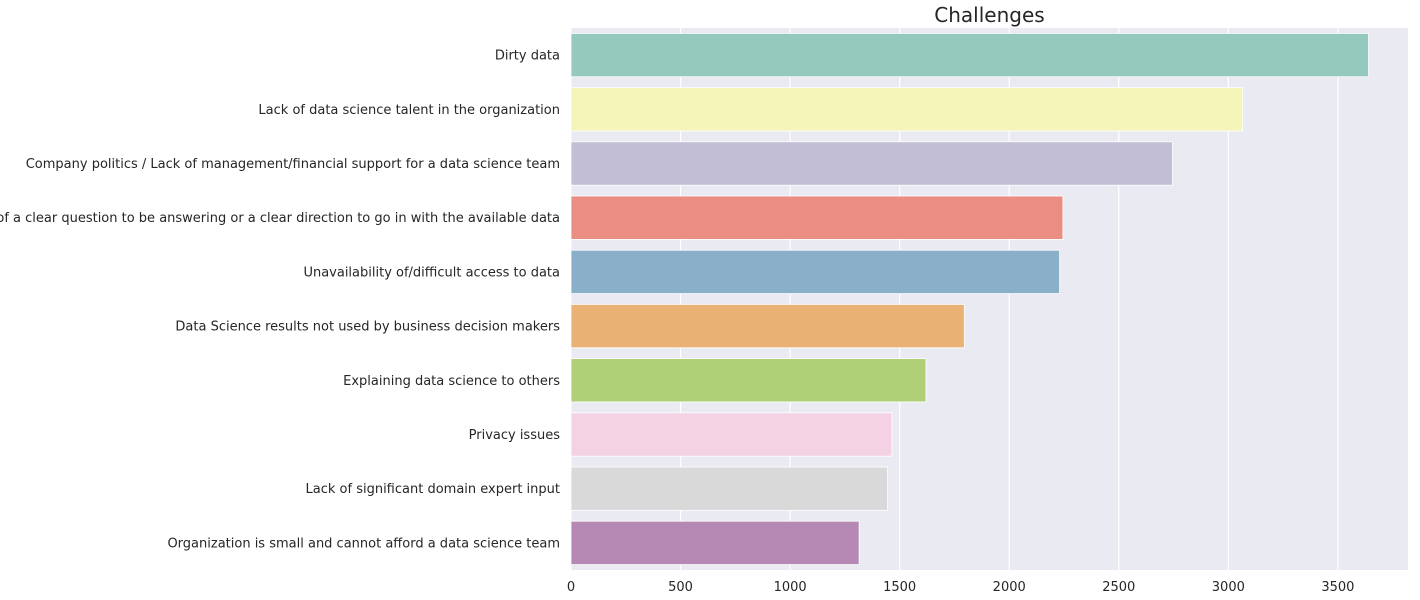 This screenshot has width=1420, height=600. I want to click on x-tick-label: 0, so click(571, 587).